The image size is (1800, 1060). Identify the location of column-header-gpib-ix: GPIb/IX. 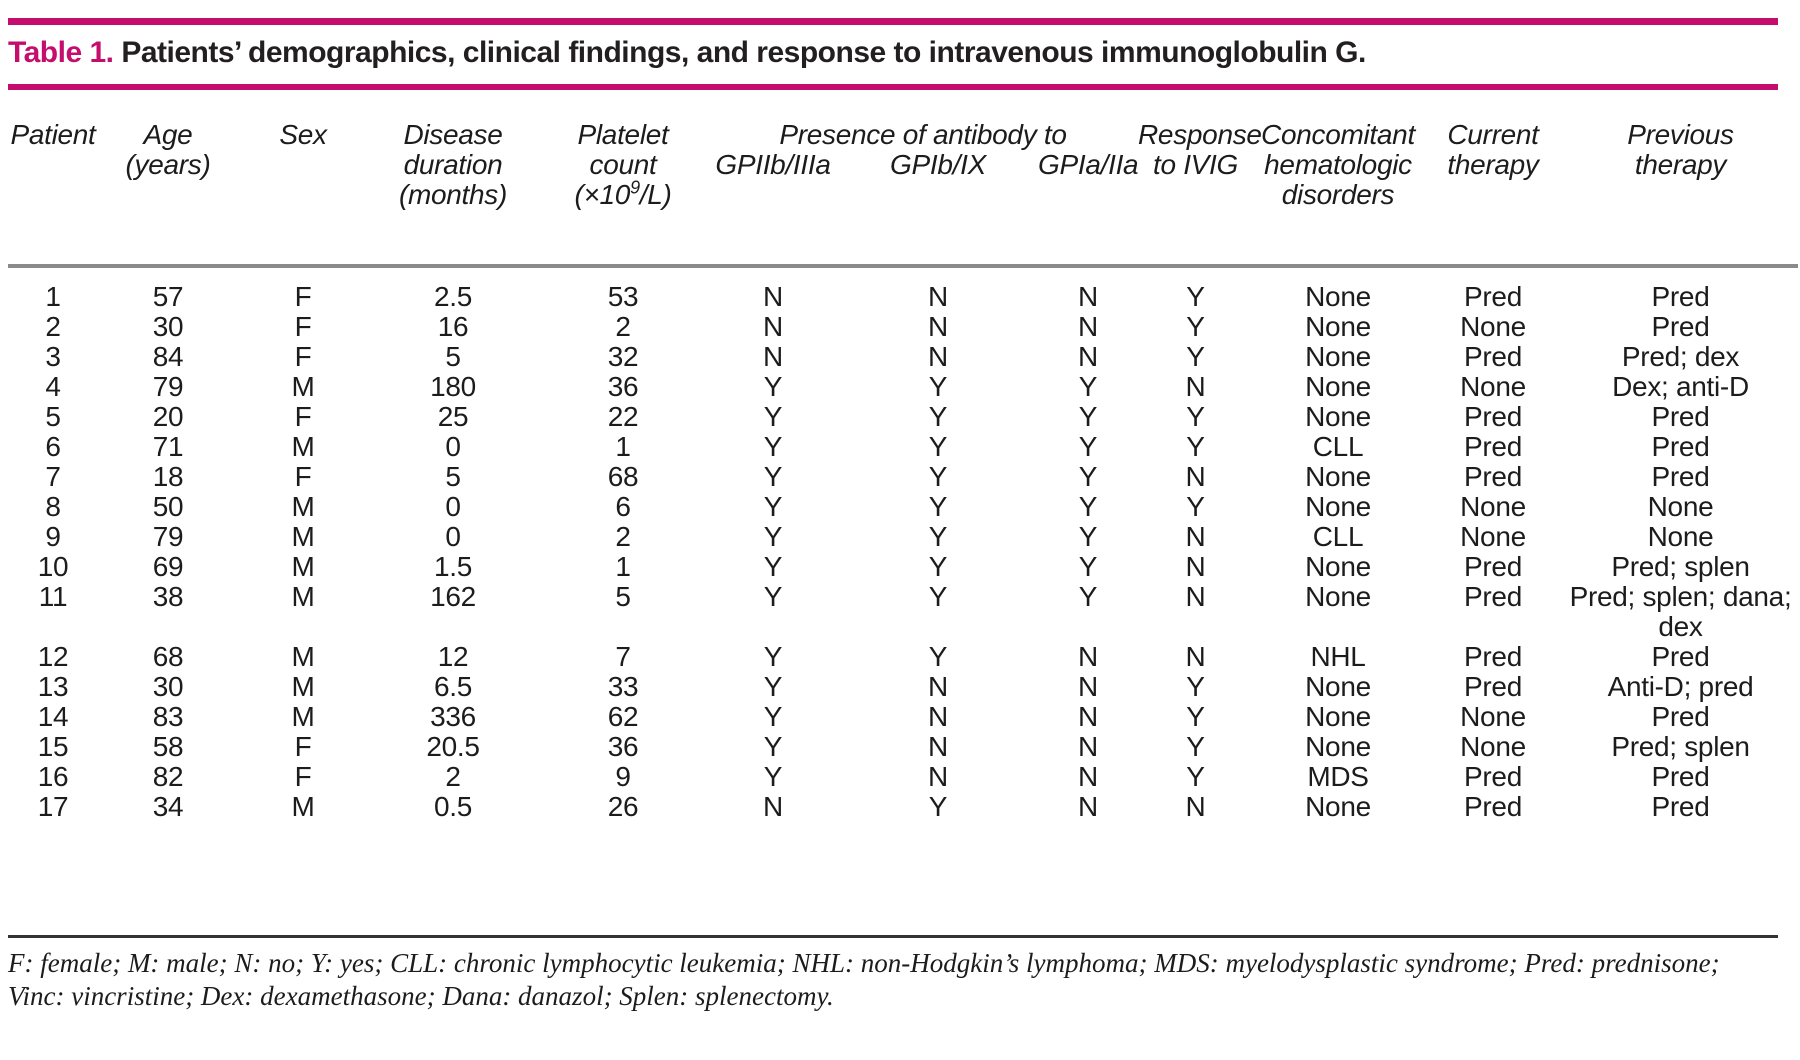
(938, 164).